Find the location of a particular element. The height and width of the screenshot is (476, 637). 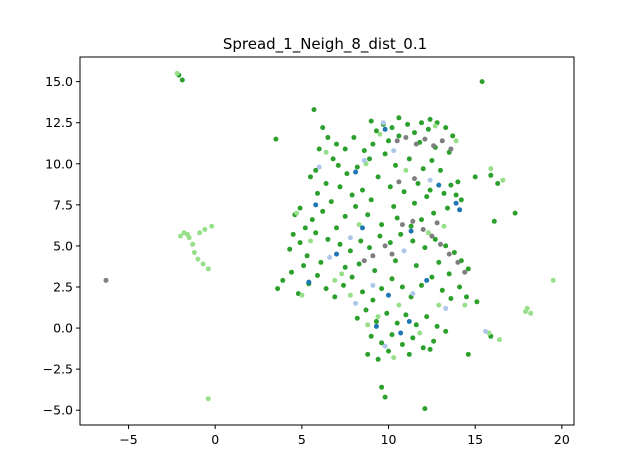

x-tick-label: 15 is located at coordinates (475, 439).